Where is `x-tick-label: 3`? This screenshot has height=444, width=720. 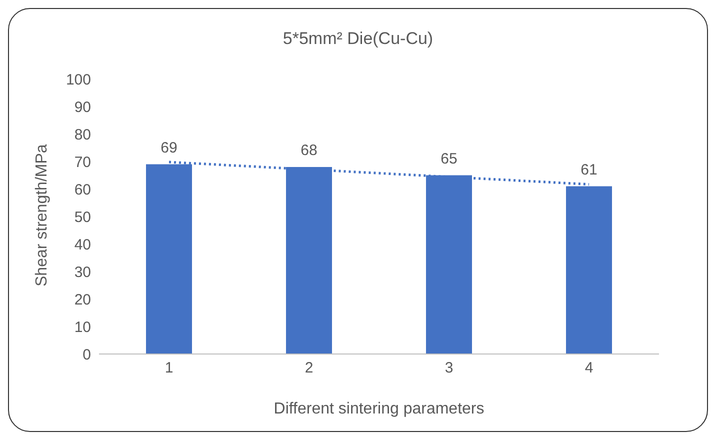
x-tick-label: 3 is located at coordinates (449, 368).